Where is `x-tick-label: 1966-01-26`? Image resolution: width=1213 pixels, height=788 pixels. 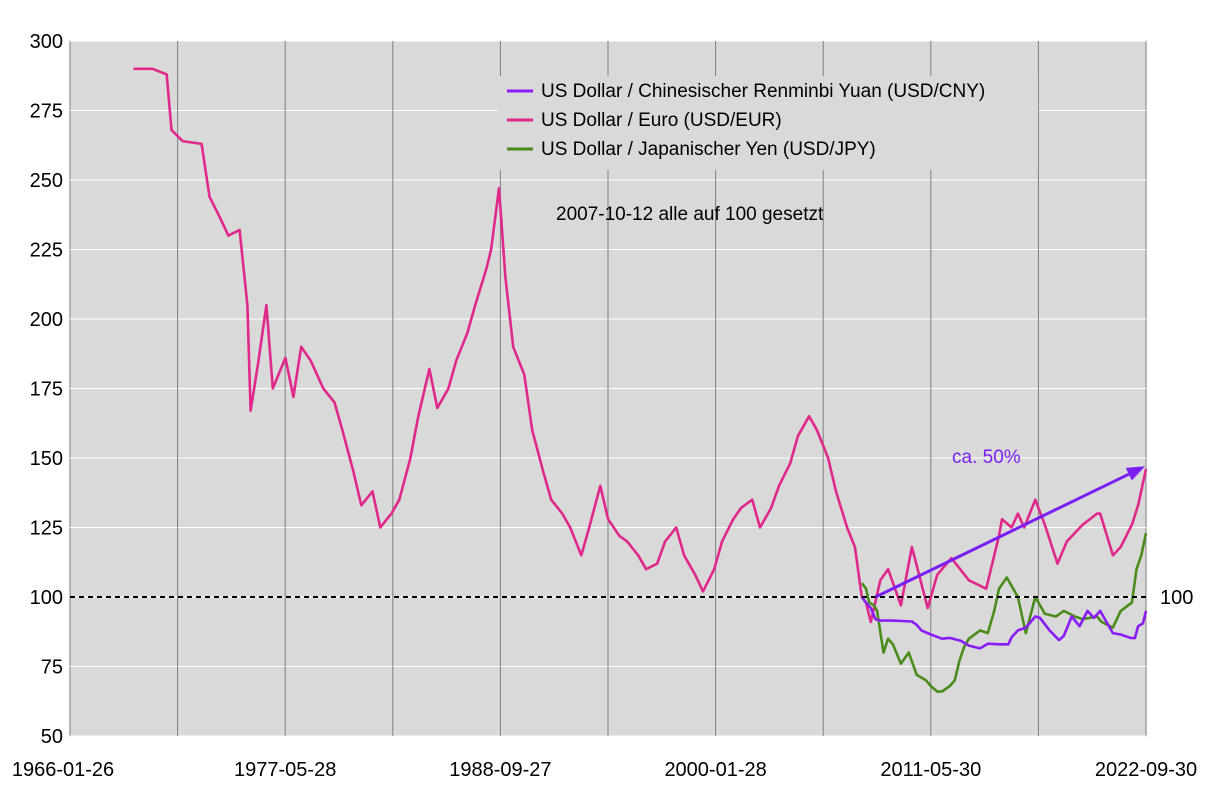 x-tick-label: 1966-01-26 is located at coordinates (63, 770).